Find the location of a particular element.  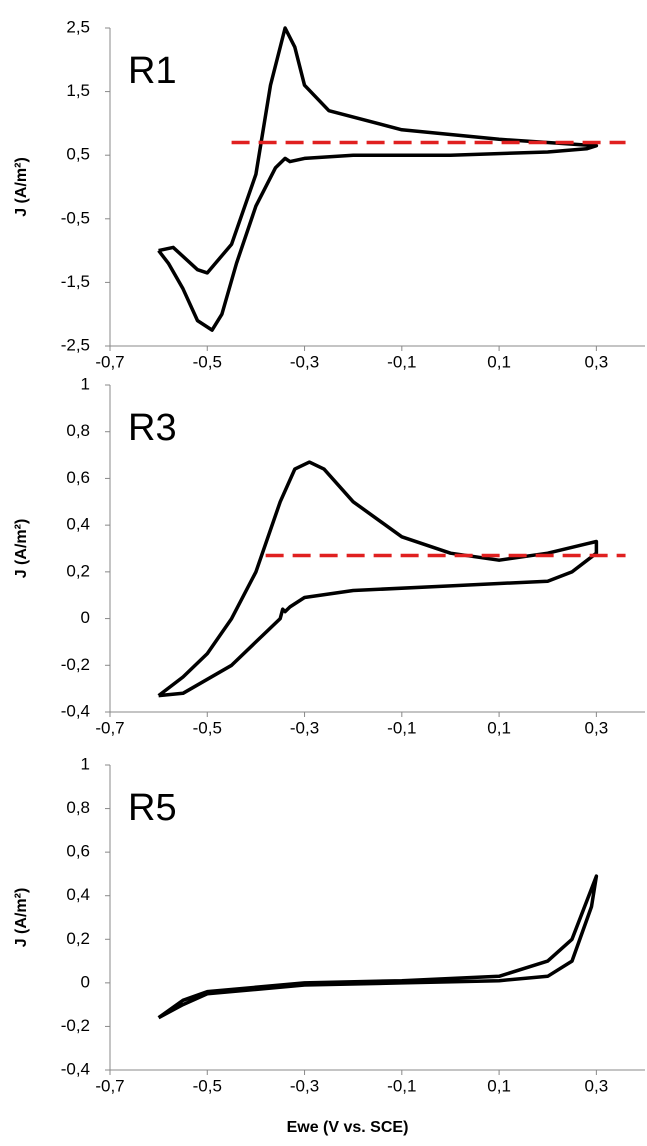

y-tick-label: 0,5 is located at coordinates (78, 154).